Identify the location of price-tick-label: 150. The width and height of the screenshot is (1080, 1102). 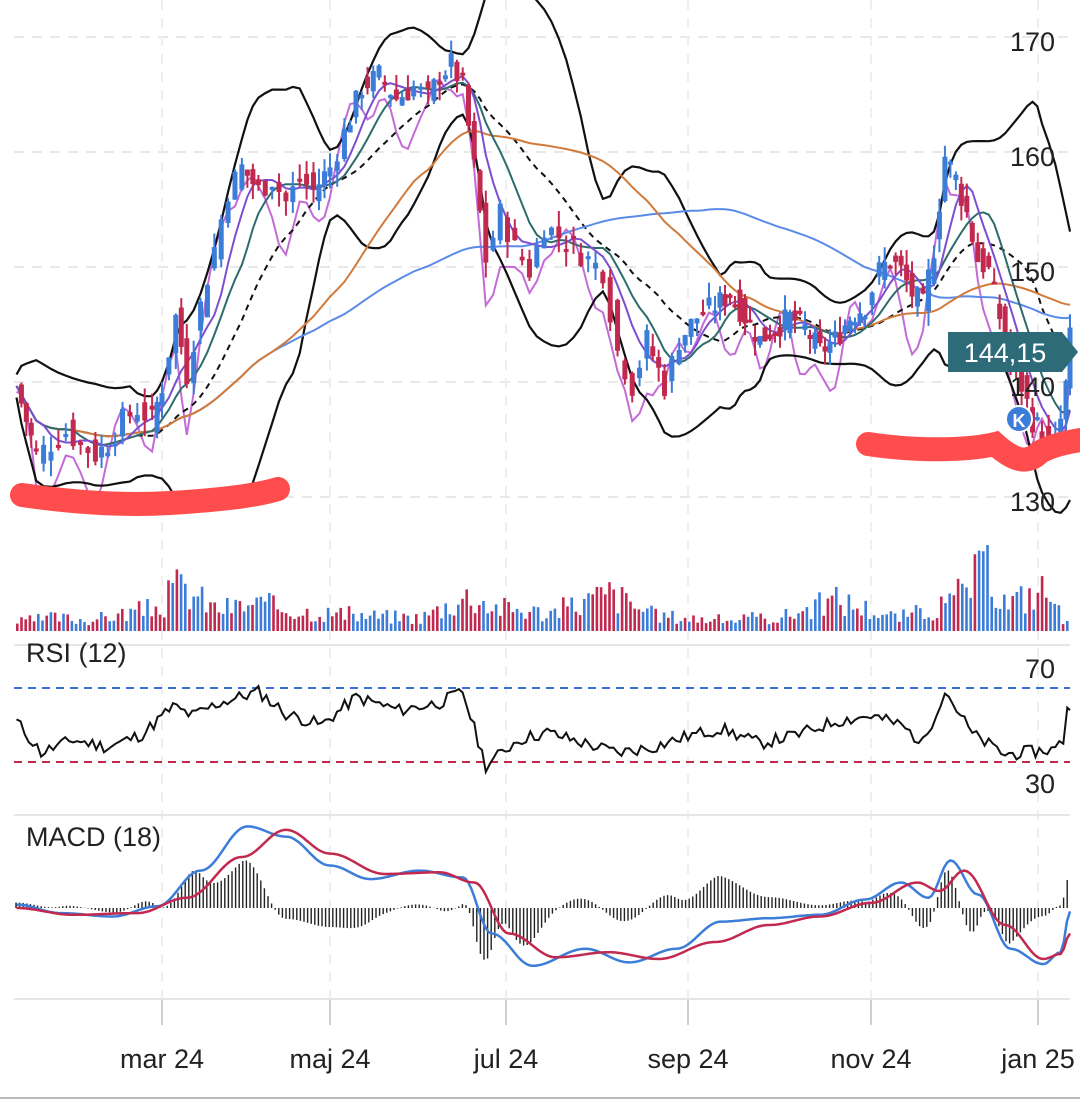
(1032, 272).